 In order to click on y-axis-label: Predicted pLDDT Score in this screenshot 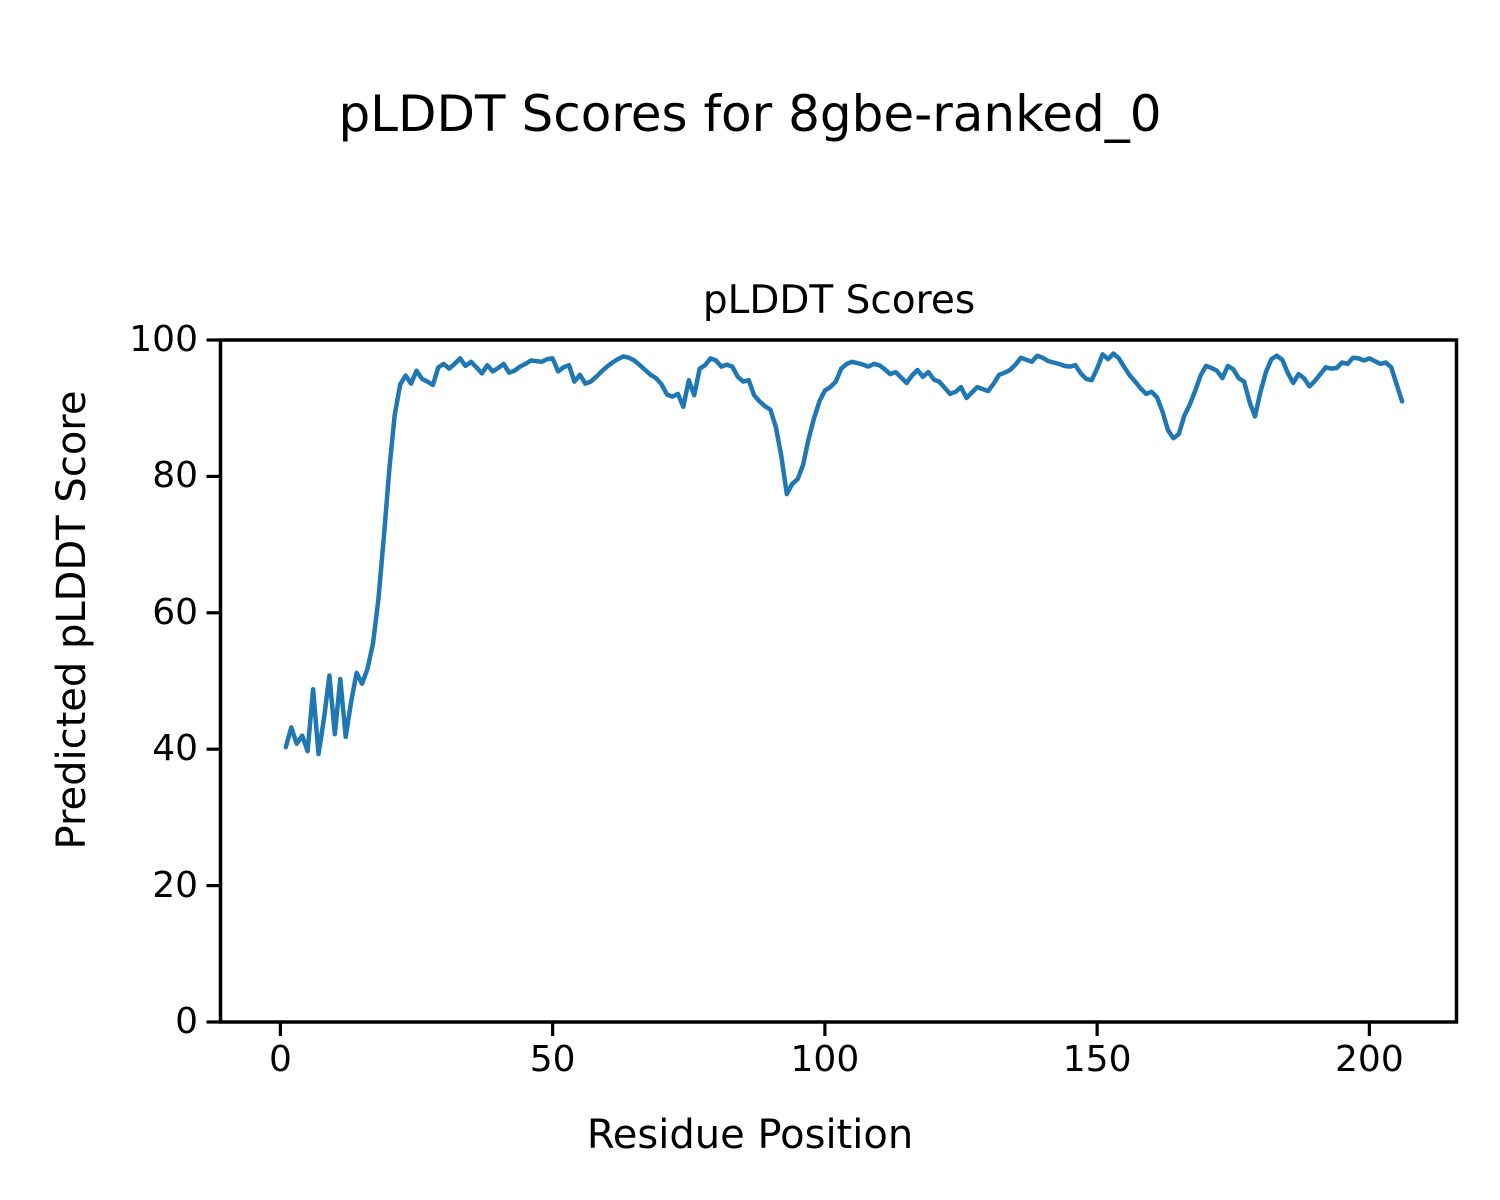, I will do `click(72, 620)`.